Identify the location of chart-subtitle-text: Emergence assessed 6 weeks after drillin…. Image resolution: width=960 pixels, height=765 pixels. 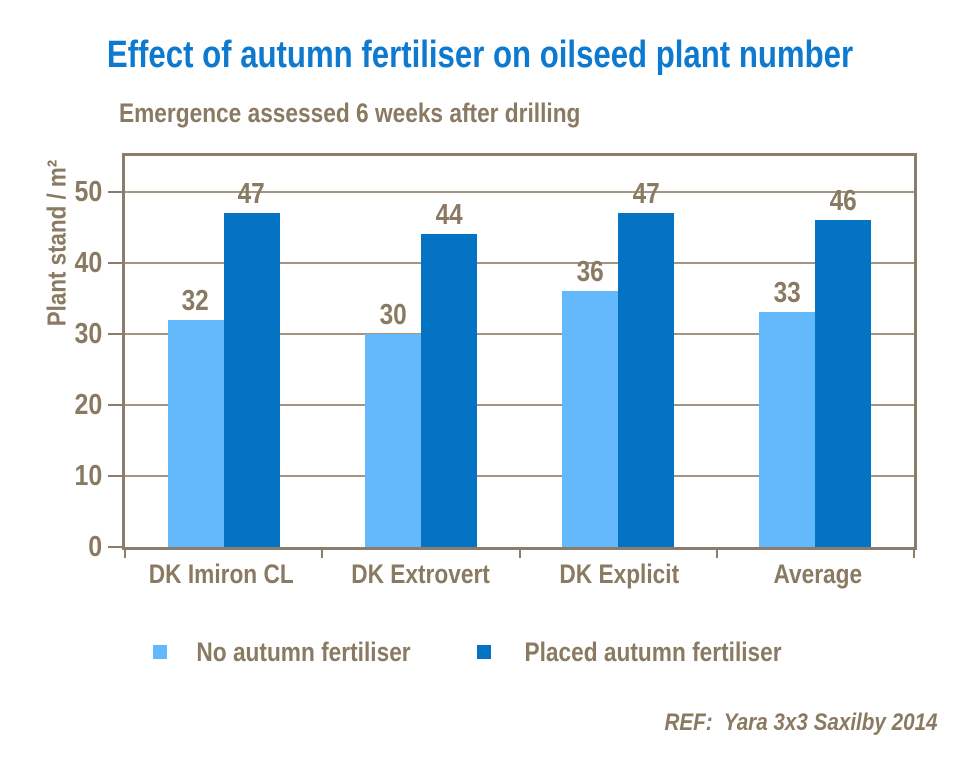
(350, 113).